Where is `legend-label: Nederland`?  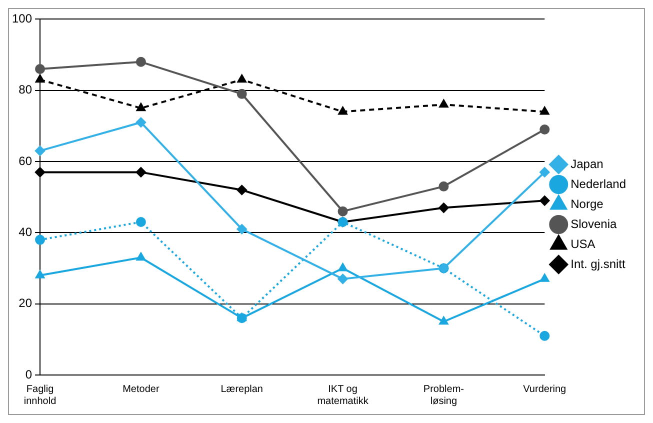 legend-label: Nederland is located at coordinates (598, 183).